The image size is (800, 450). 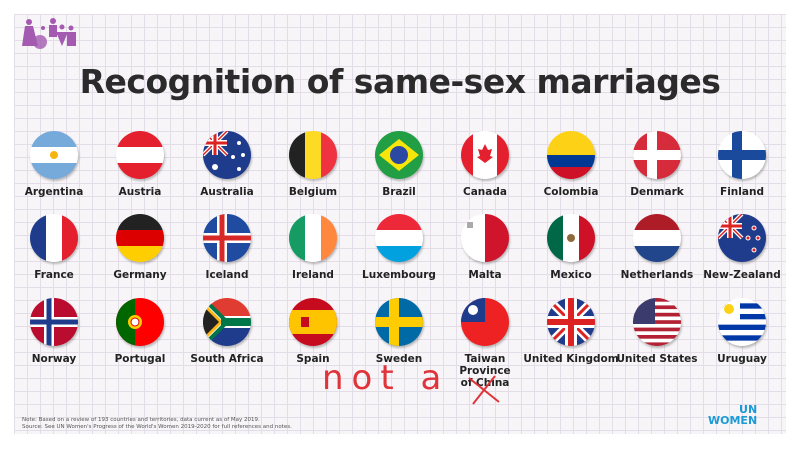 I want to click on norway-flag-icon, so click(x=54, y=322).